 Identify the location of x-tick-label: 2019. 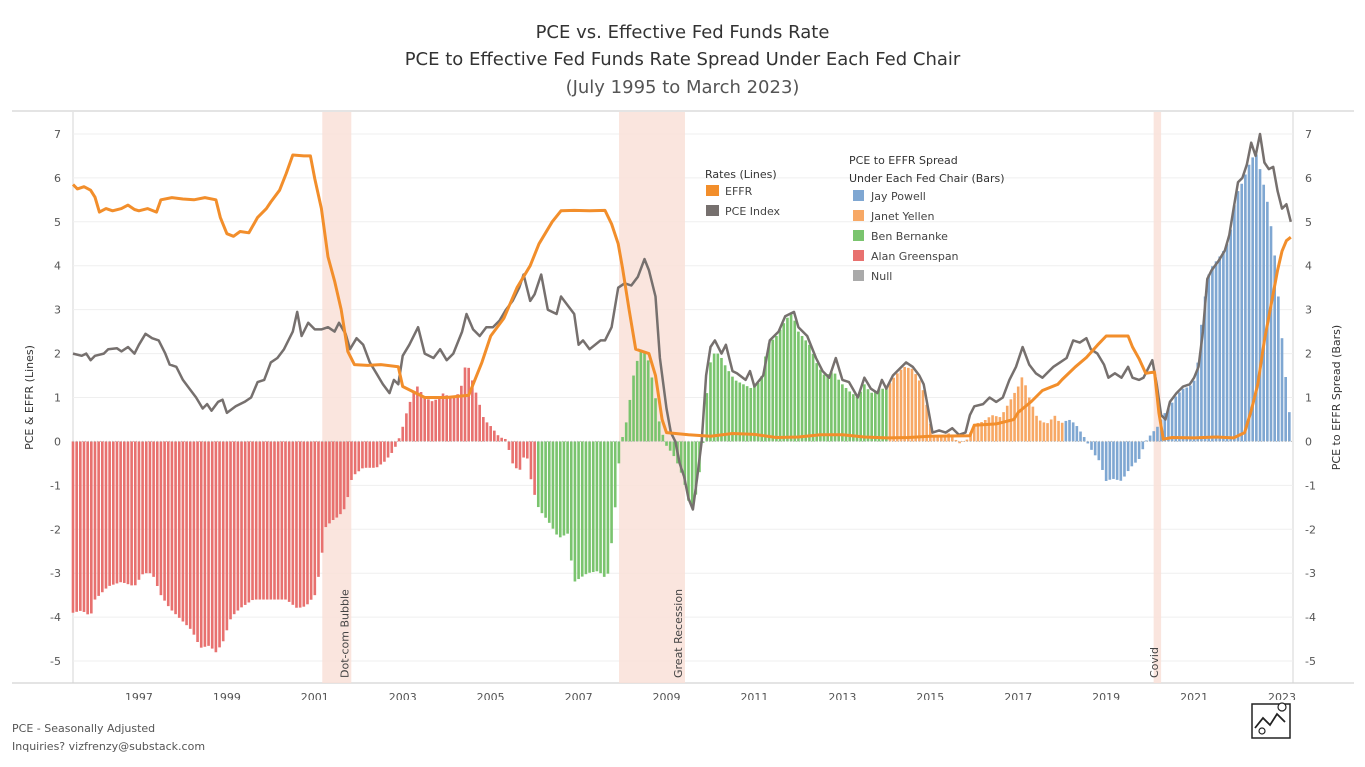
(1106, 695).